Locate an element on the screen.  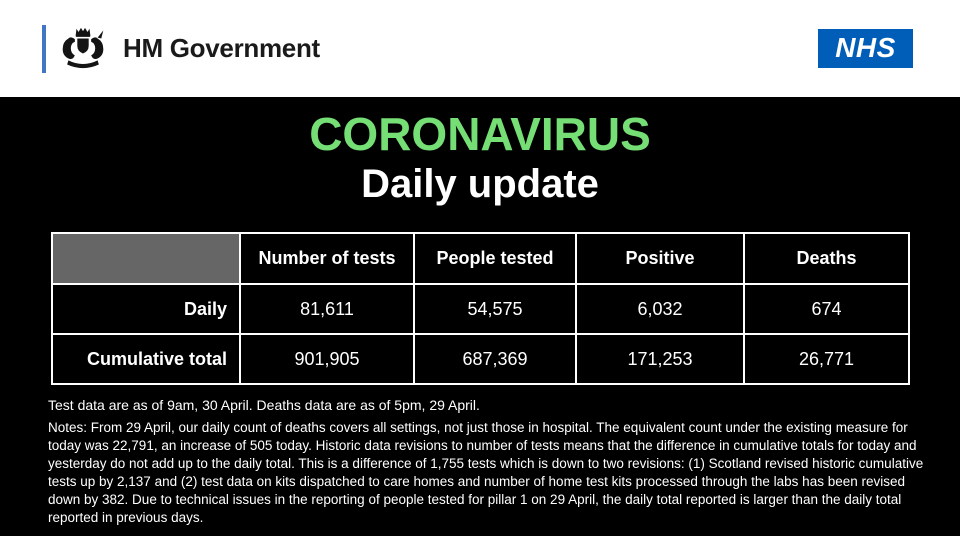
table-corner-cell is located at coordinates (146, 258).